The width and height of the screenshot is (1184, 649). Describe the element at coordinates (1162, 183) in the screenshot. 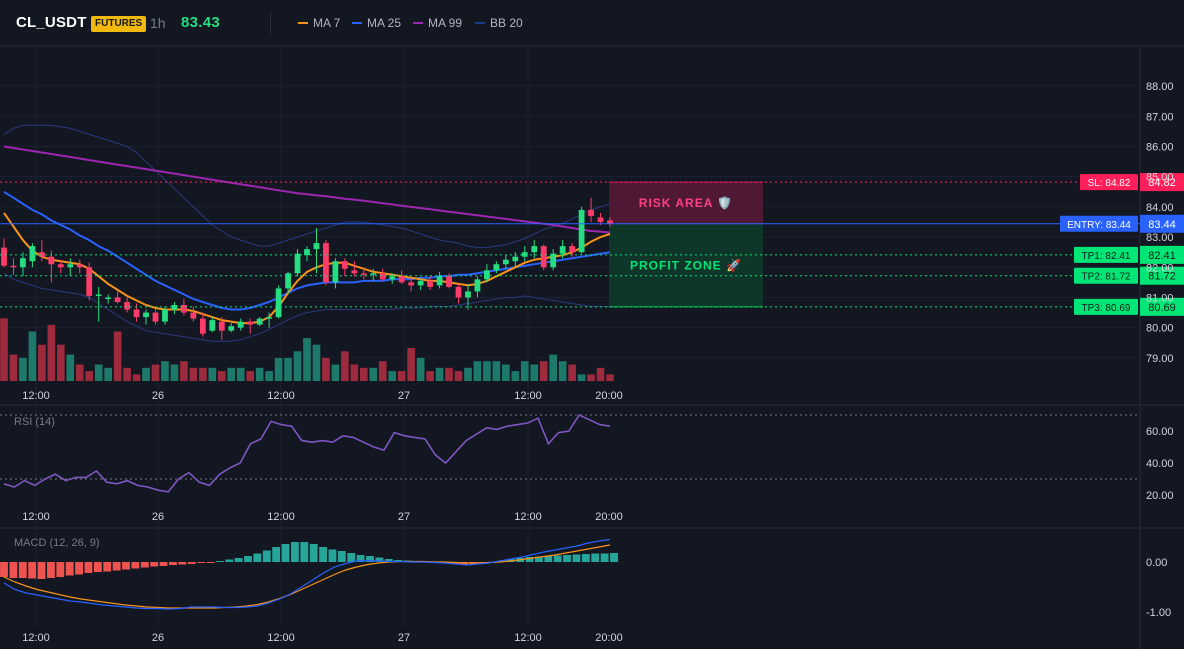

I see `axis-price-label: 84.82` at that location.